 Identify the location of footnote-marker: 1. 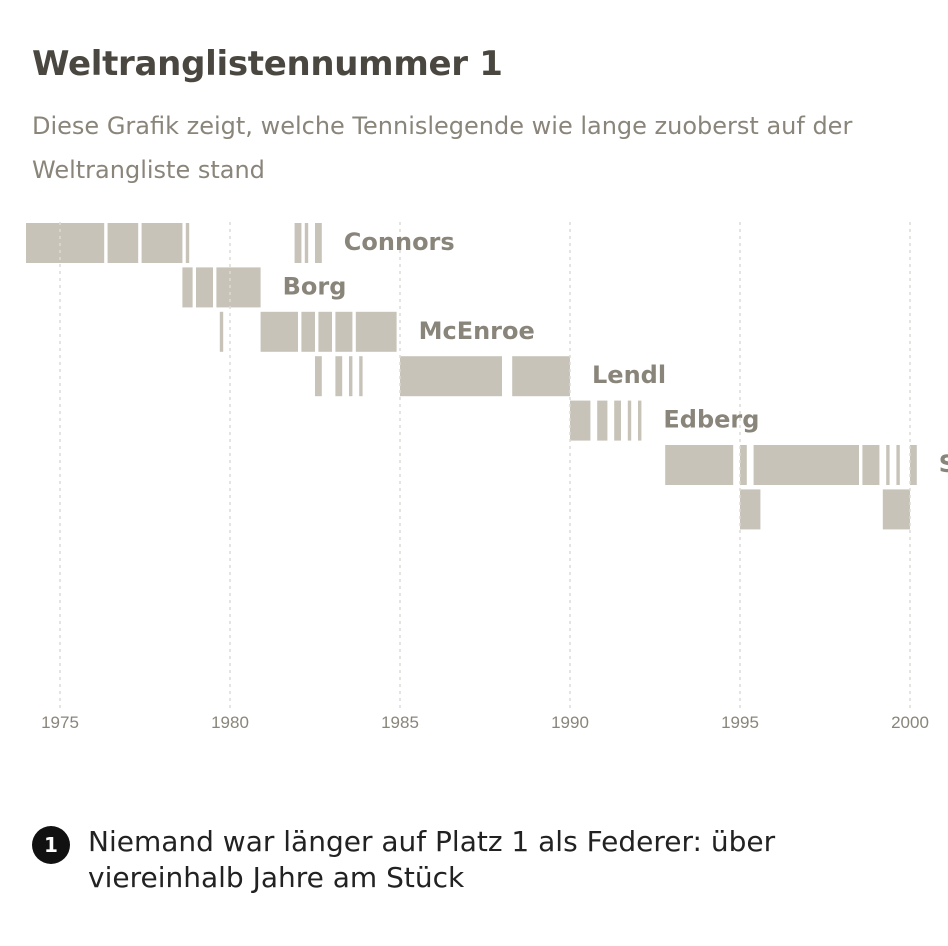
(51, 845).